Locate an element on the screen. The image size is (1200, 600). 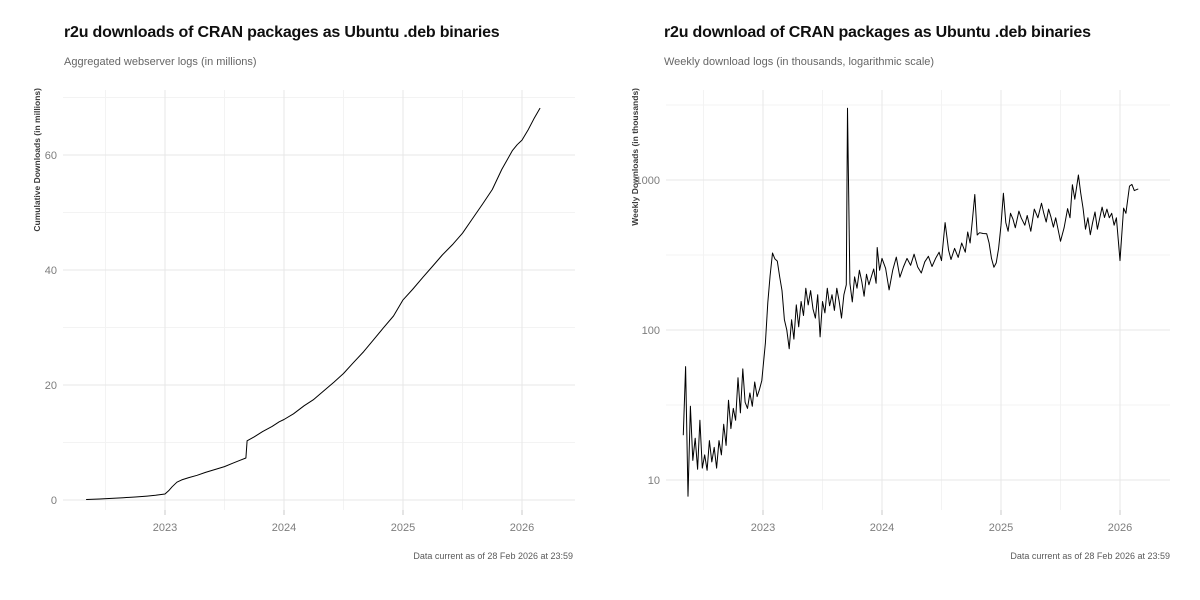
y-tick-label: 0 is located at coordinates (54, 501).